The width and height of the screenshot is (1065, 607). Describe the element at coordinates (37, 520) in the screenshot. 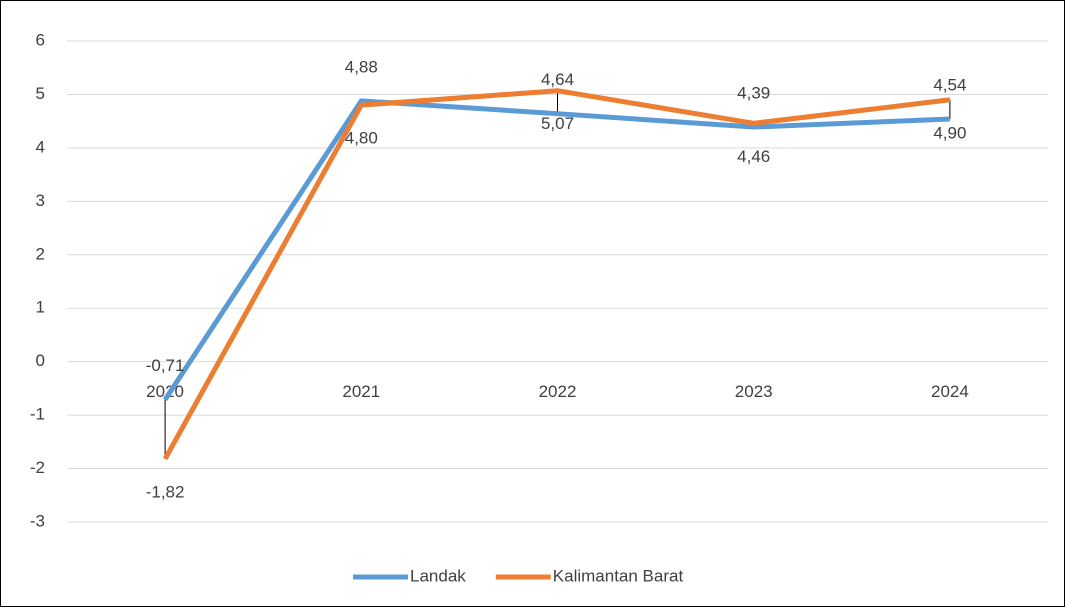

I see `y-tick-label: -3` at that location.